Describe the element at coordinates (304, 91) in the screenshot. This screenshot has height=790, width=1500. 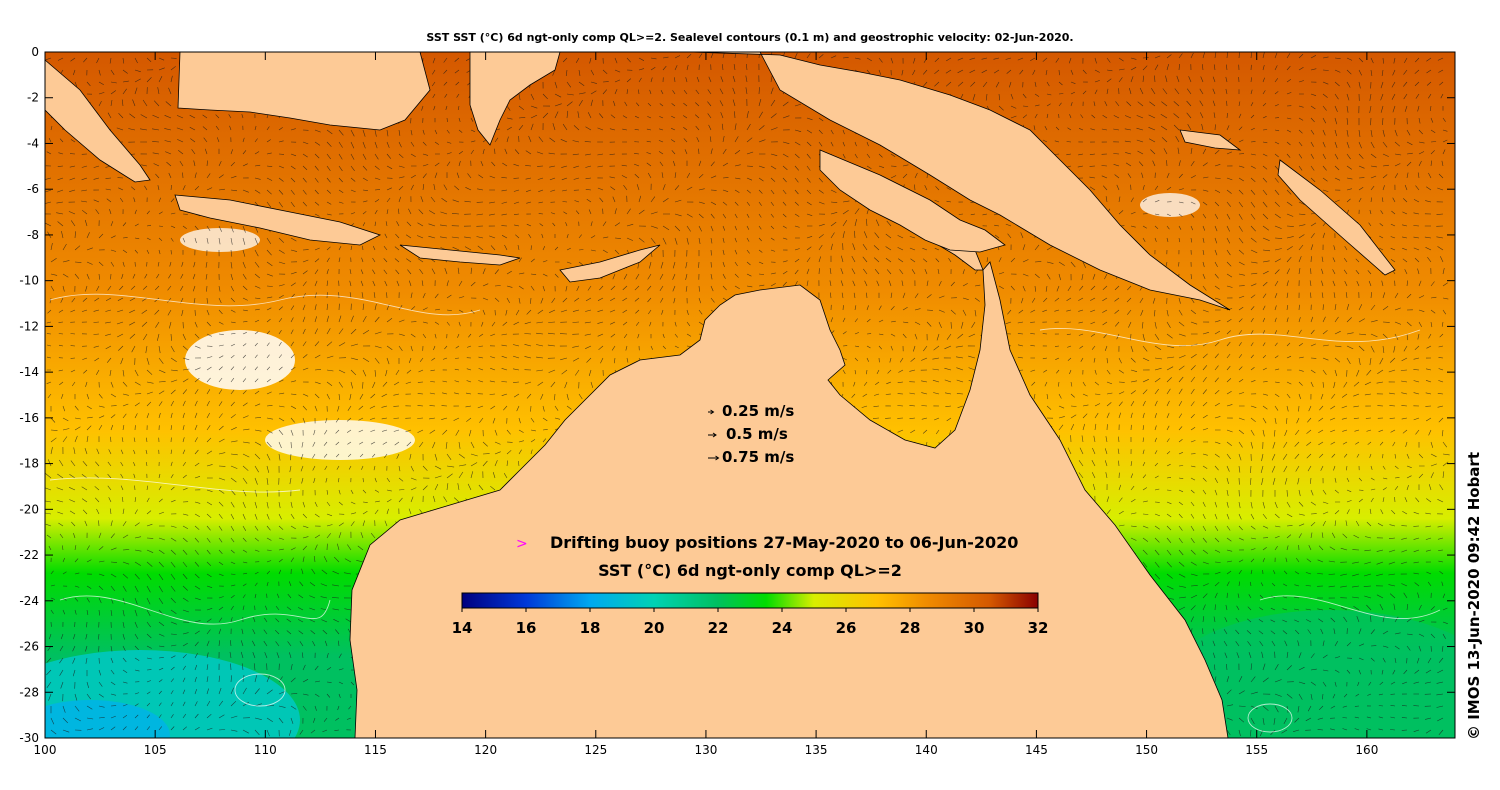
I see `land-borneo` at that location.